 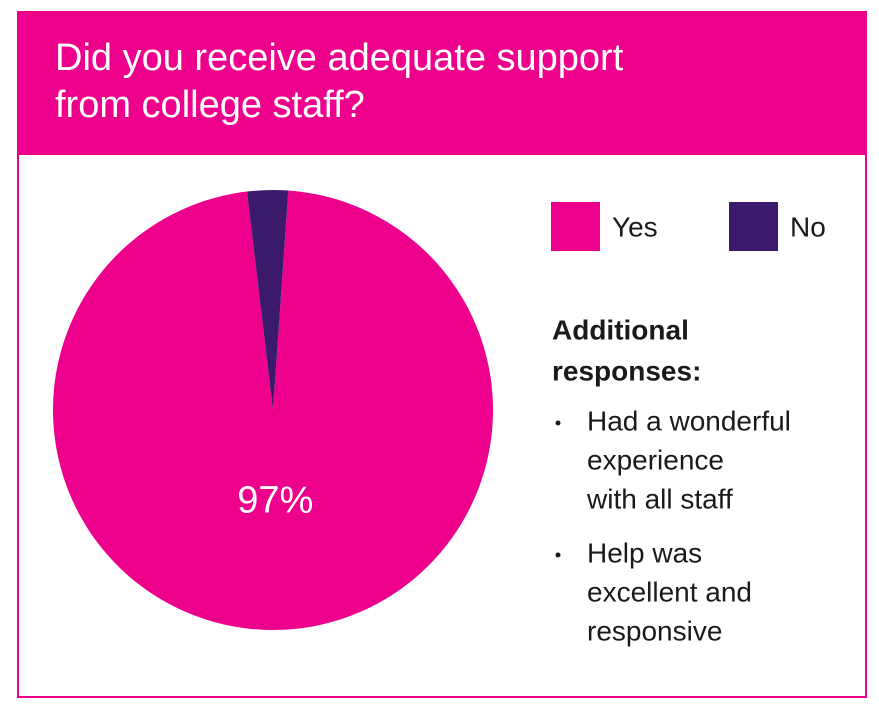 I want to click on note-item: excellent and, so click(x=669, y=591).